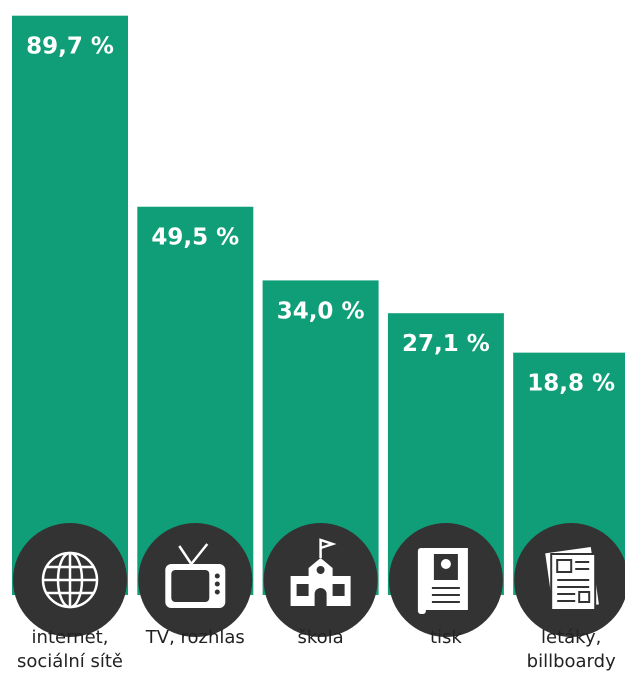 The image size is (625, 686). Describe the element at coordinates (446, 344) in the screenshot. I see `value-label: 27,1 %` at that location.